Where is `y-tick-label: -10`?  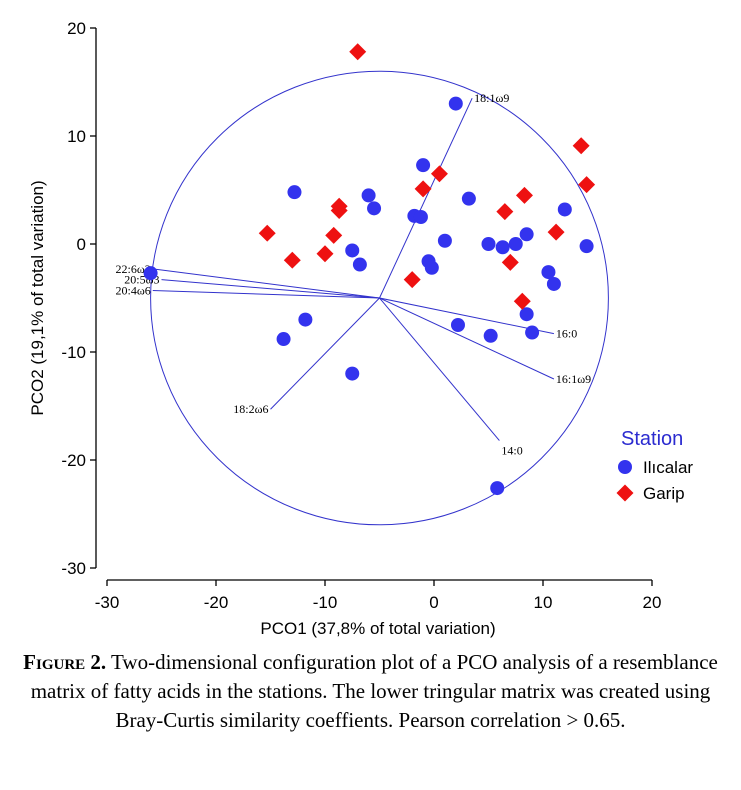 y-tick-label: -10 is located at coordinates (73, 352).